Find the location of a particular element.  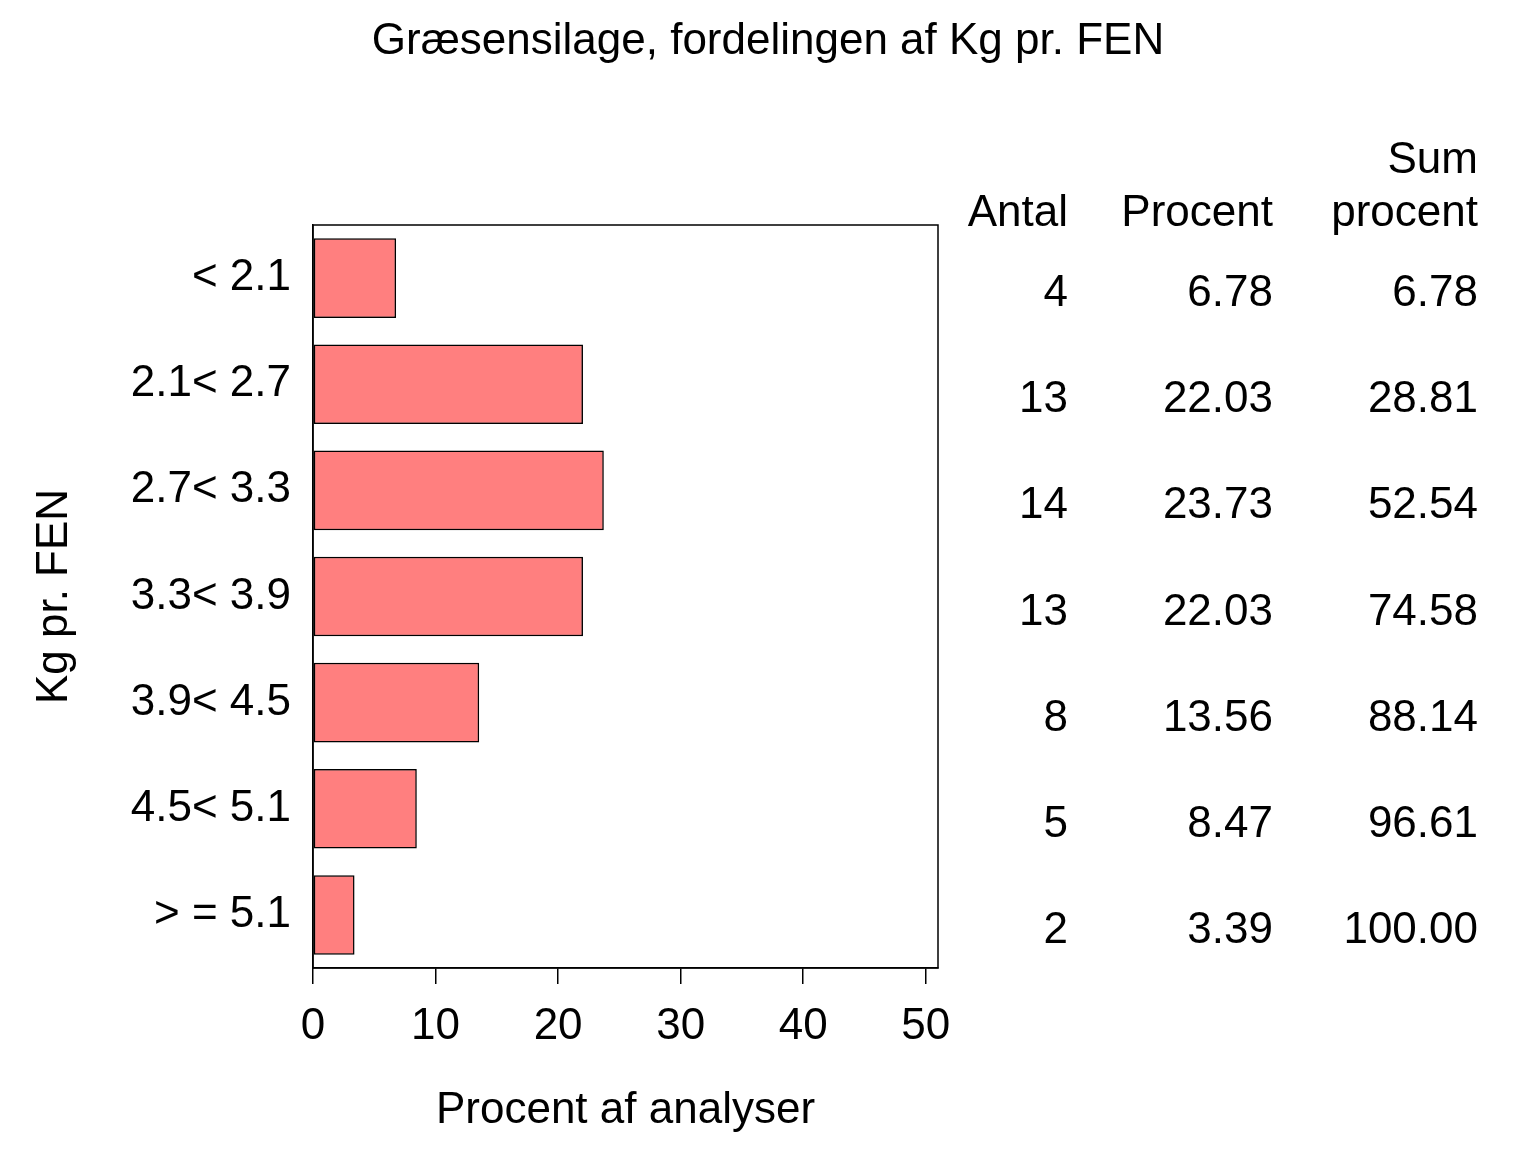

text: 2 is located at coordinates (1055, 927).